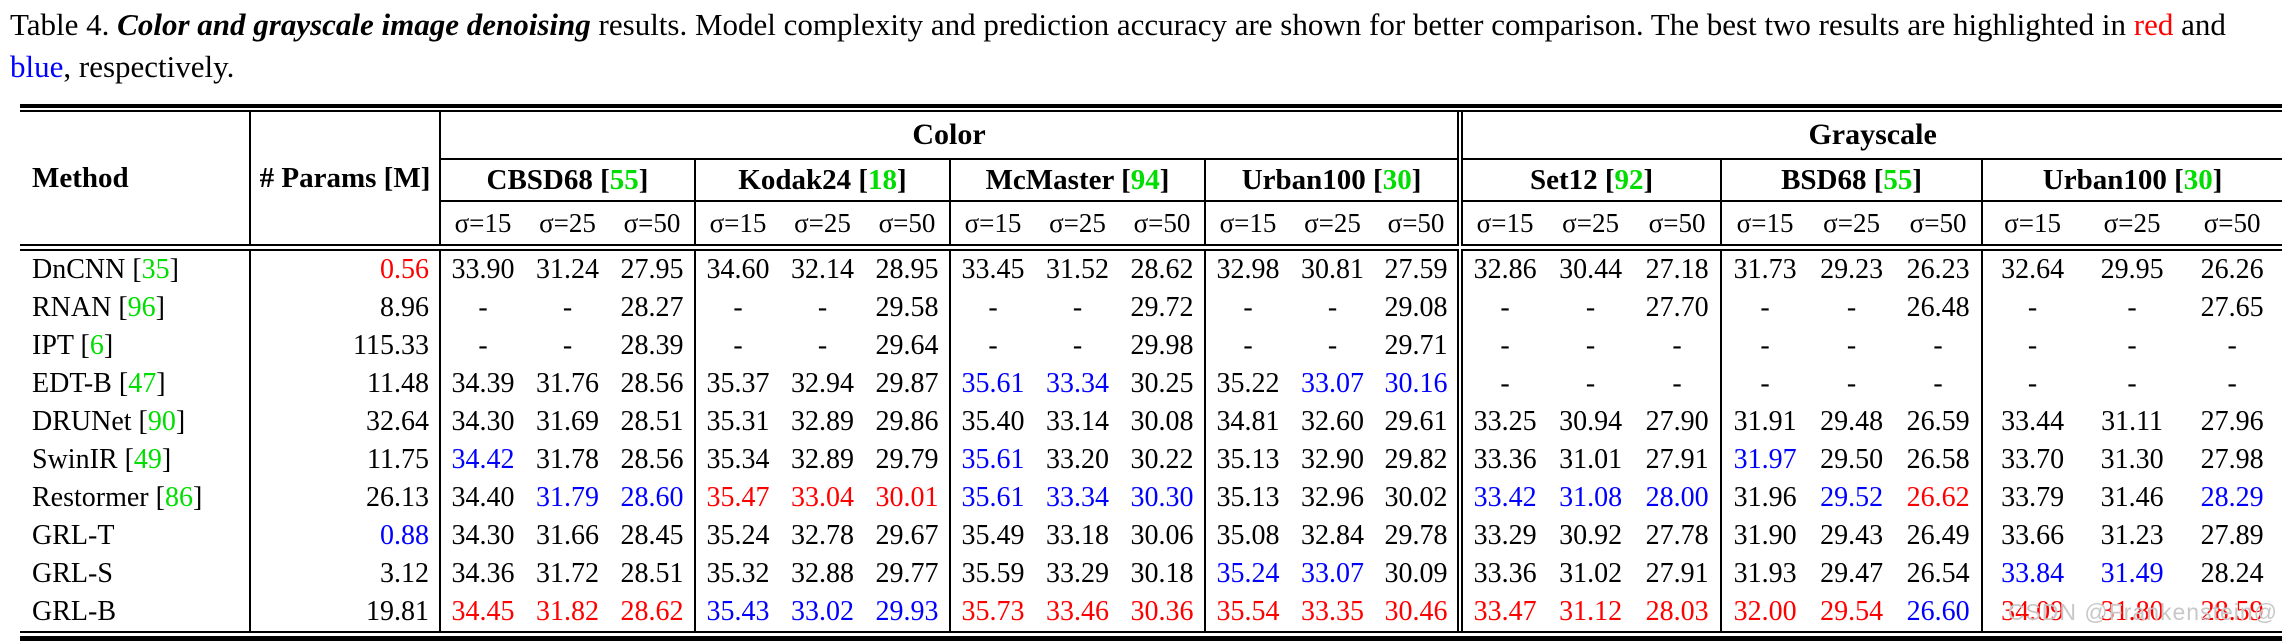 The image size is (2286, 643). I want to click on psnr-cell: 33.34, so click(1077, 497).